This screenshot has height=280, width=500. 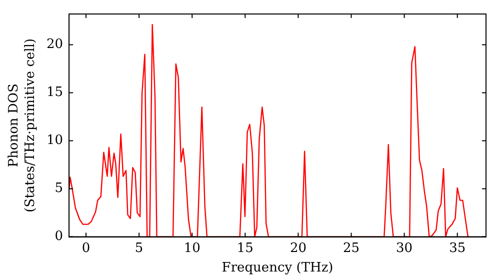 What do you see at coordinates (278, 268) in the screenshot?
I see `x-axis-title: Frequency (THz)` at bounding box center [278, 268].